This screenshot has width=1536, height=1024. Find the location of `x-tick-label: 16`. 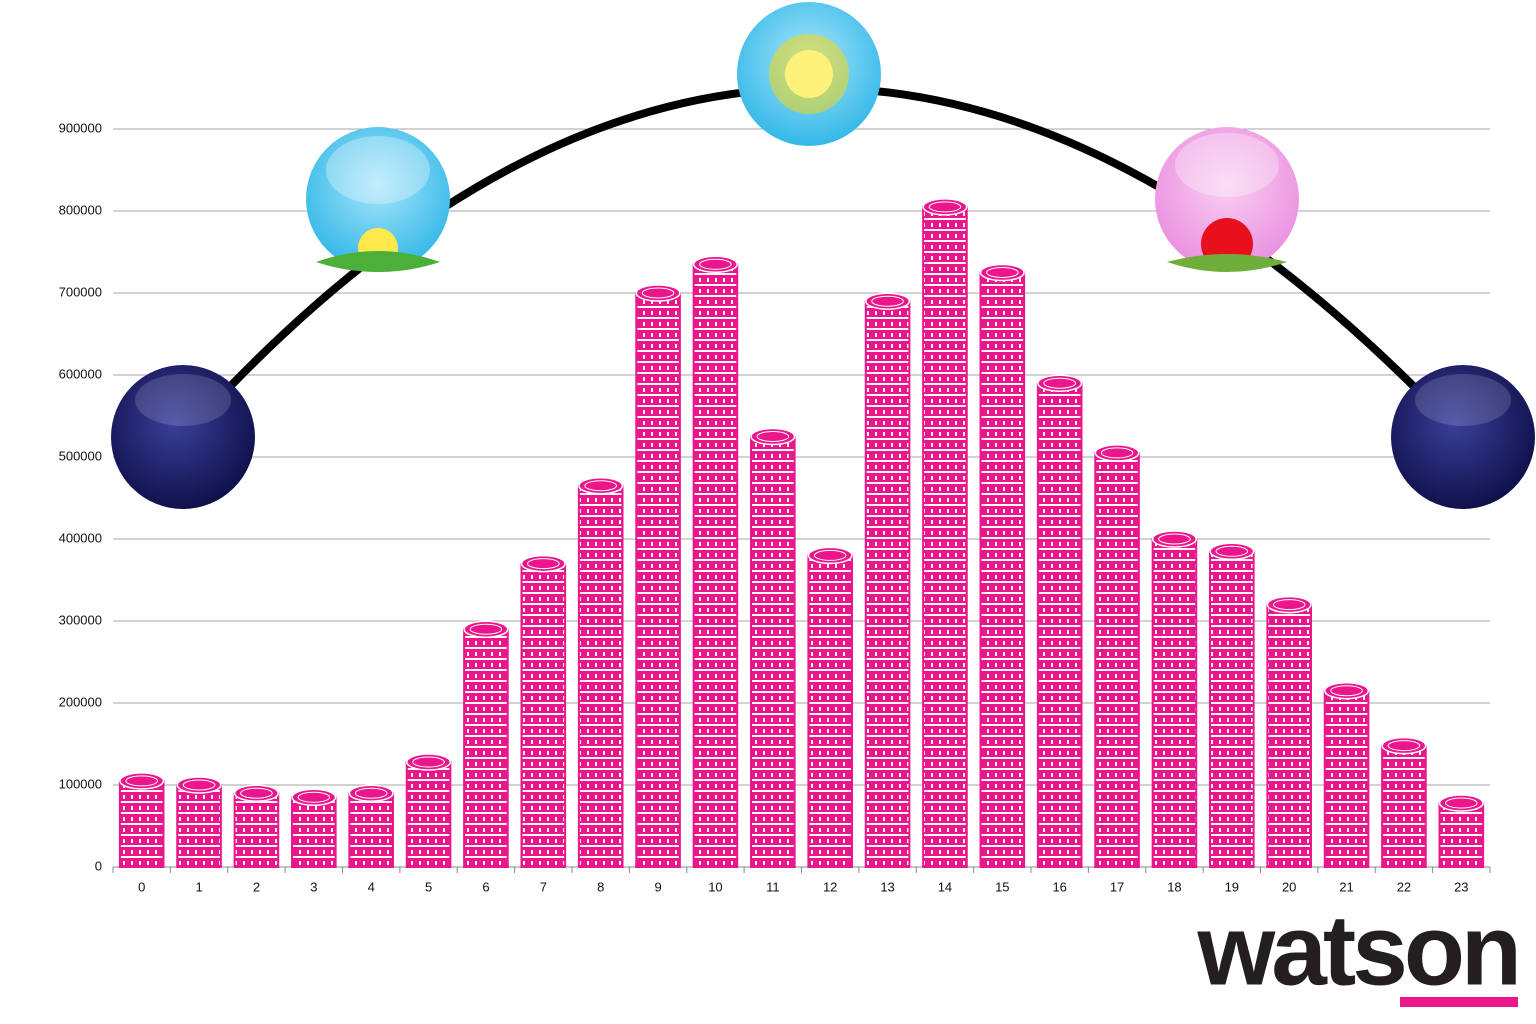

x-tick-label: 16 is located at coordinates (1059, 886).